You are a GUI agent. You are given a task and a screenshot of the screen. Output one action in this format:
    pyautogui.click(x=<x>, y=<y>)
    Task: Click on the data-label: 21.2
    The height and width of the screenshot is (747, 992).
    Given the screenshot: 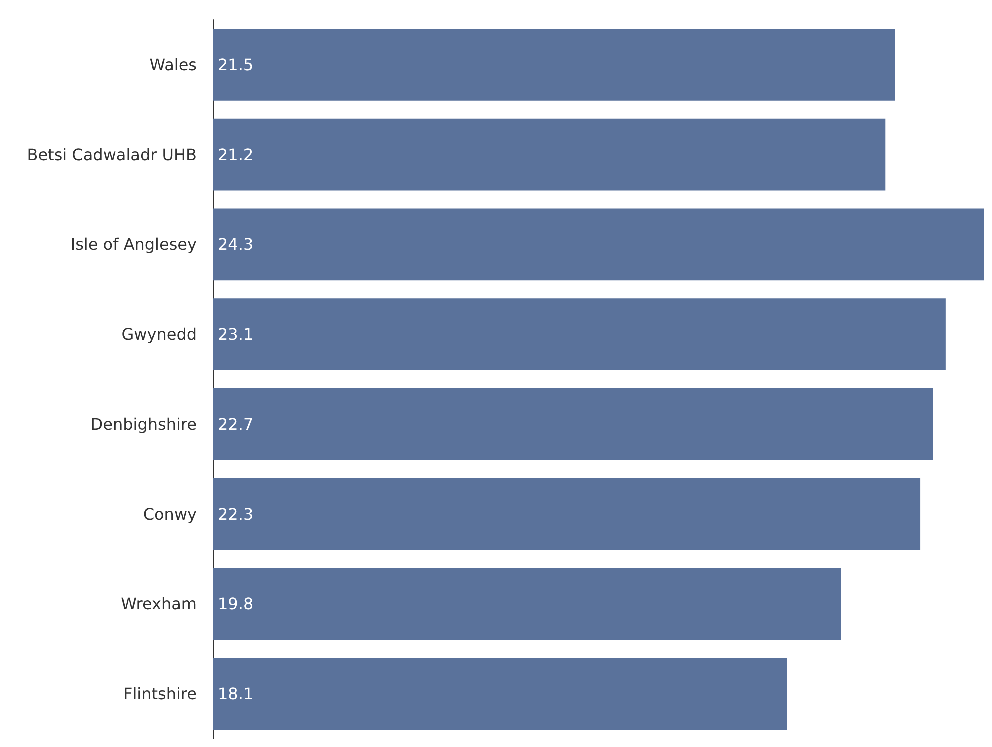 What is the action you would take?
    pyautogui.click(x=236, y=154)
    